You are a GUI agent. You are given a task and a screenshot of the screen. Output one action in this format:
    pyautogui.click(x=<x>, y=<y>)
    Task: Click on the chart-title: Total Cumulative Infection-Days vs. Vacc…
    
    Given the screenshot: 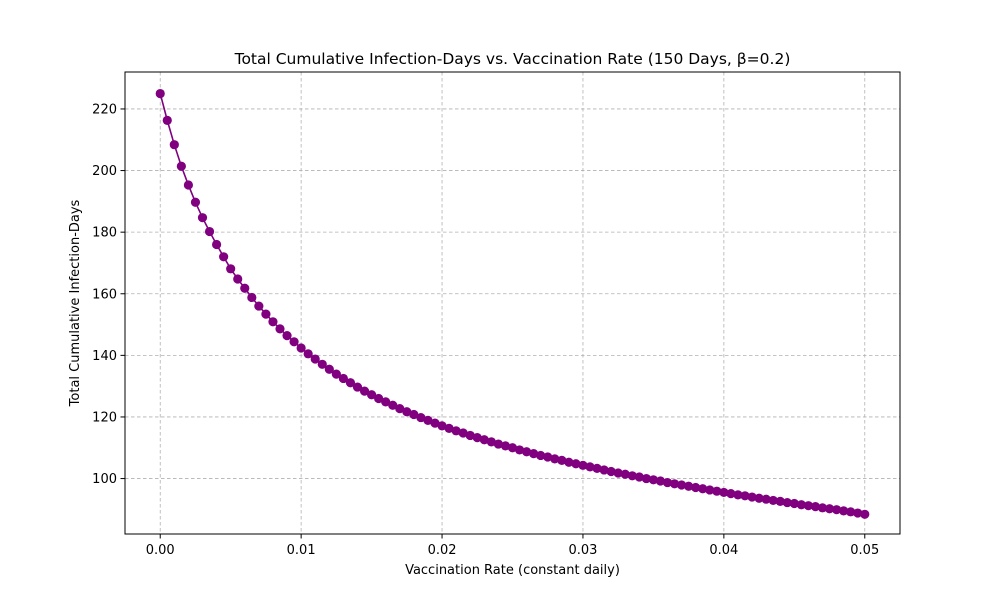 What is the action you would take?
    pyautogui.click(x=512, y=59)
    